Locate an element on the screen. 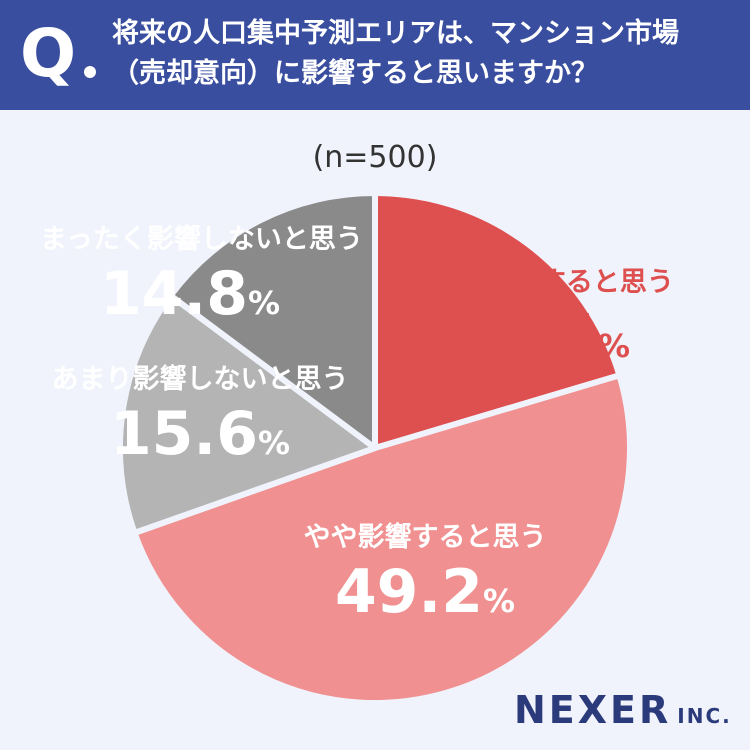 The image size is (750, 750). logo-main: NEXER is located at coordinates (593, 710).